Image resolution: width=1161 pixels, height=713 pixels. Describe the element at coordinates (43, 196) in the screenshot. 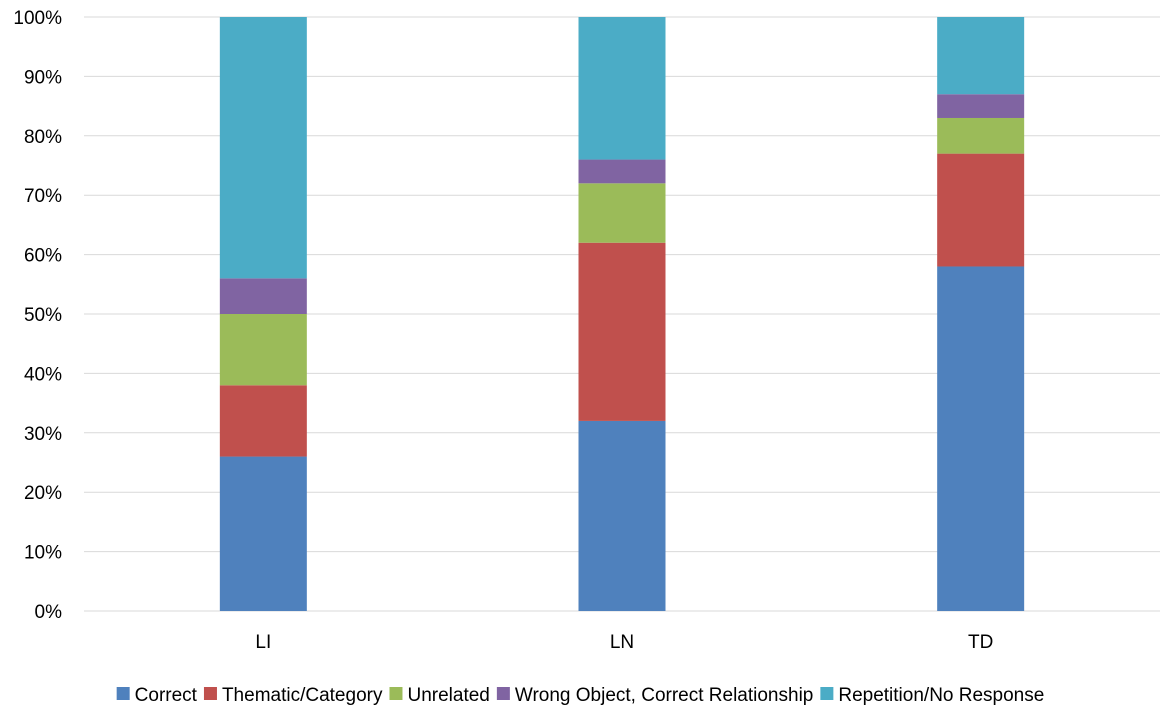

I see `y-tick-label: 70%` at that location.